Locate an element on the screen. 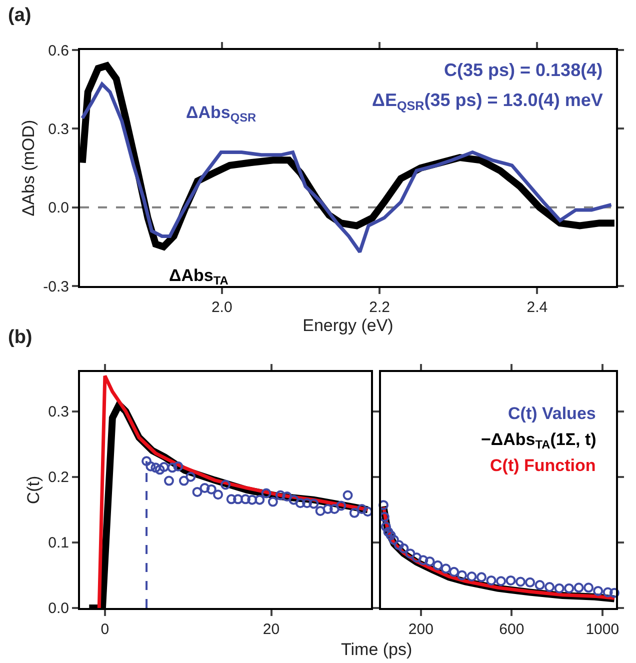 This screenshot has height=663, width=636. text: C(t) Function is located at coordinates (543, 465).